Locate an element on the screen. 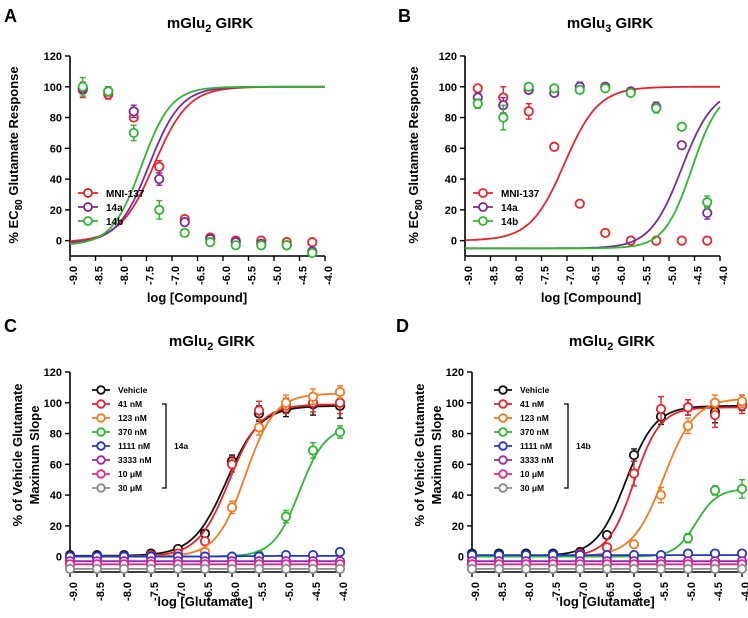 This screenshot has height=618, width=748. y-axis-label: % EC80 Glutamate Response is located at coordinates (415, 154).